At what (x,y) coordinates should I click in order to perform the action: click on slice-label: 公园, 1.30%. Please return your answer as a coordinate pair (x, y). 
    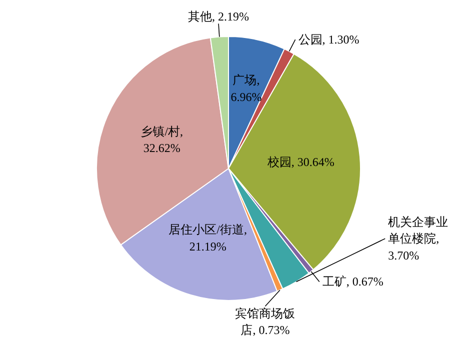
    Looking at the image, I should click on (329, 39).